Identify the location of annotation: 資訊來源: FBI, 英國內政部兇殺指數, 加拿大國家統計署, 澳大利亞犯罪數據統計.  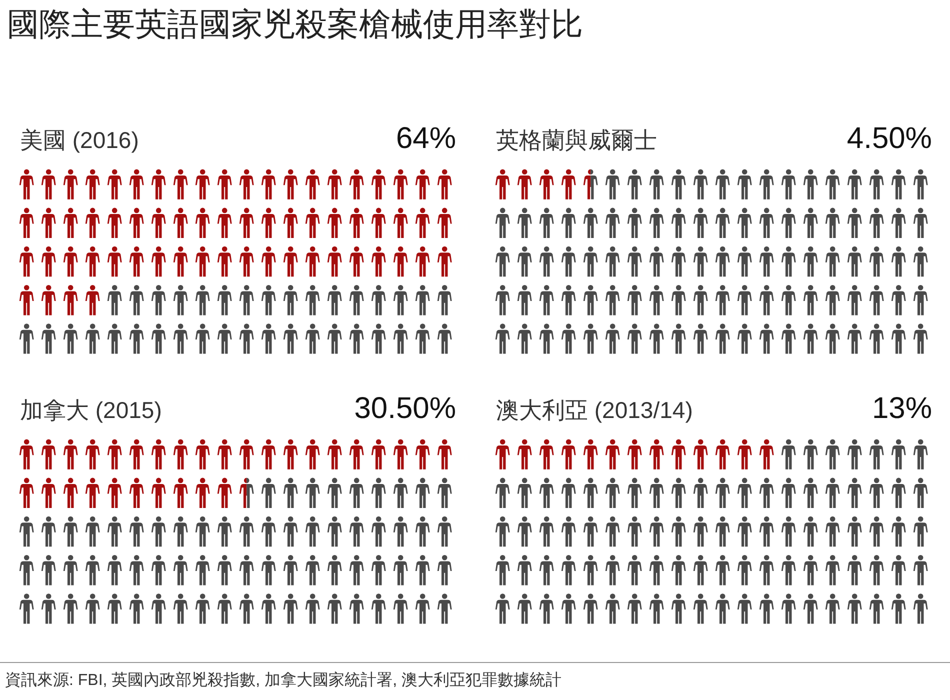
(283, 680).